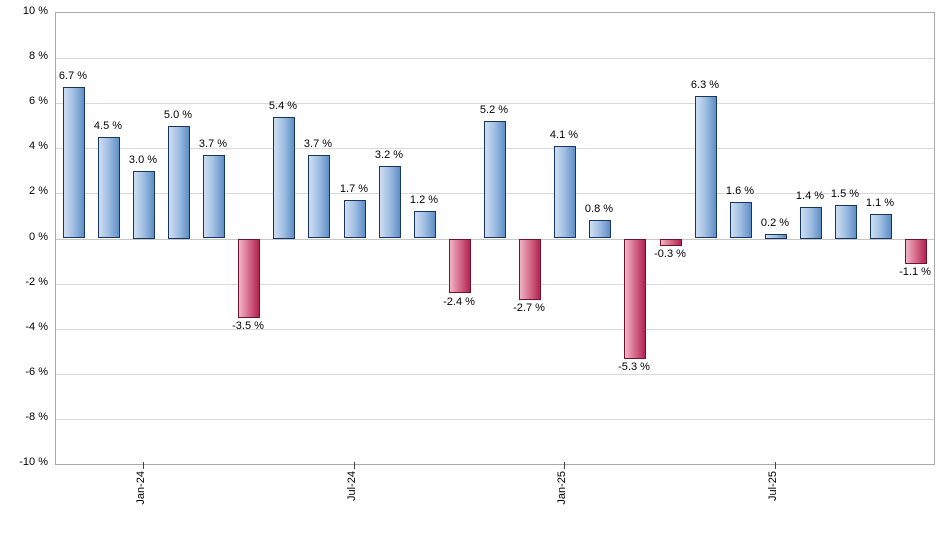 The image size is (940, 550). I want to click on bar-value-label: -2.7 %, so click(529, 308).